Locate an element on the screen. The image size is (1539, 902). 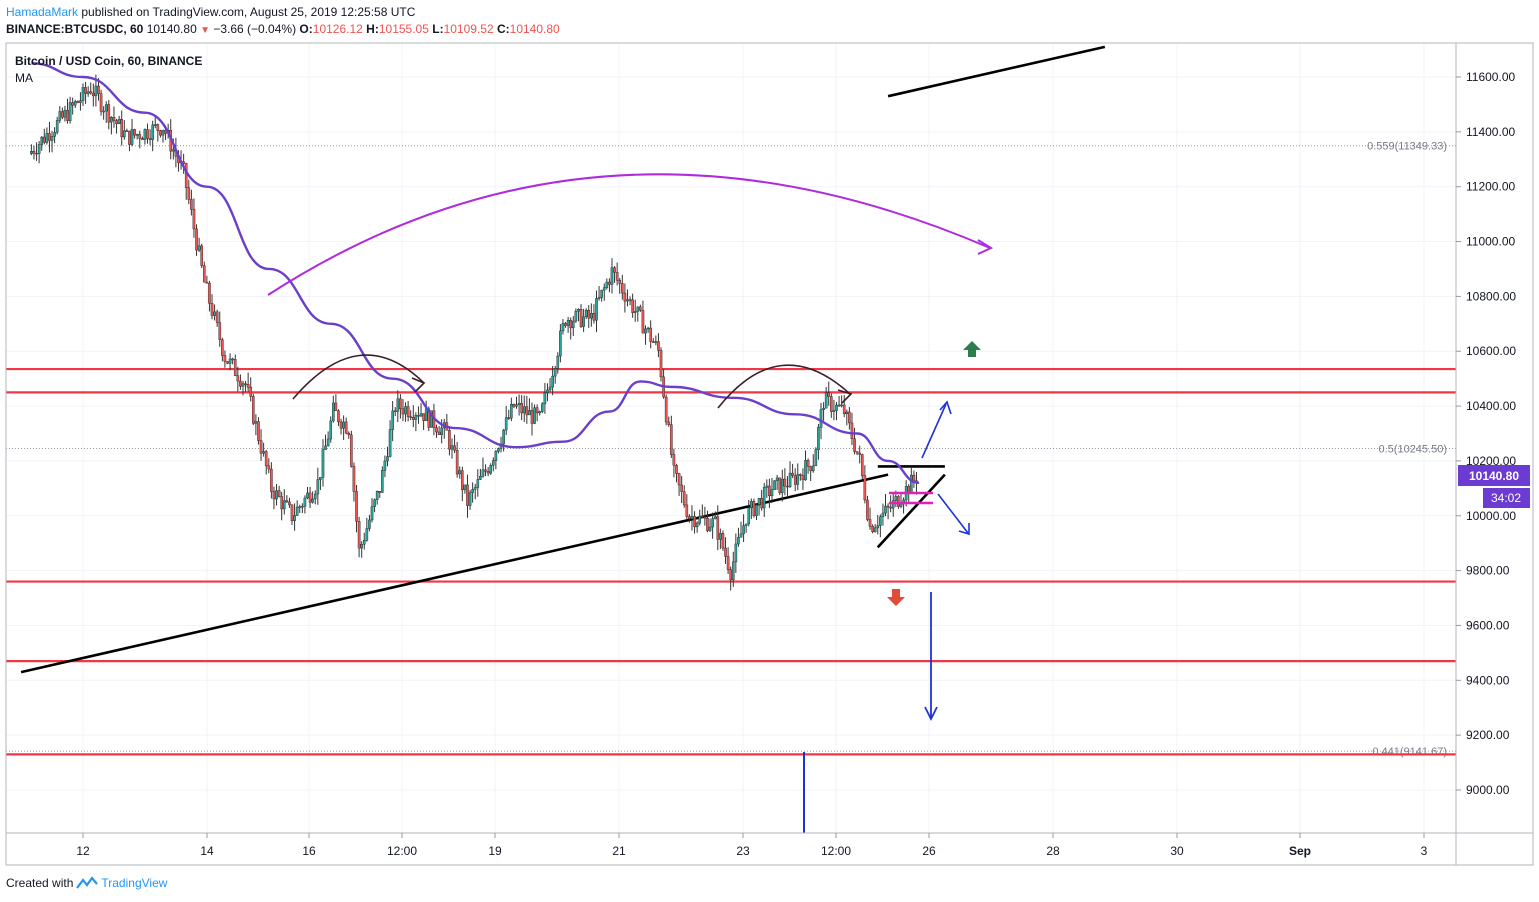
legend-ma: MA is located at coordinates (24, 78).